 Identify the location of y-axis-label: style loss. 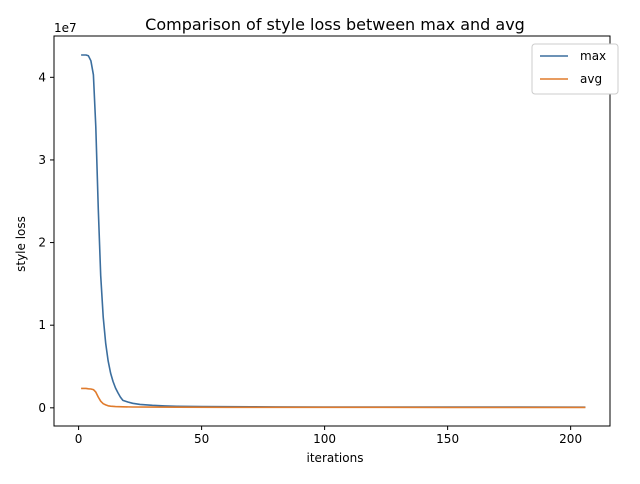
(21, 244).